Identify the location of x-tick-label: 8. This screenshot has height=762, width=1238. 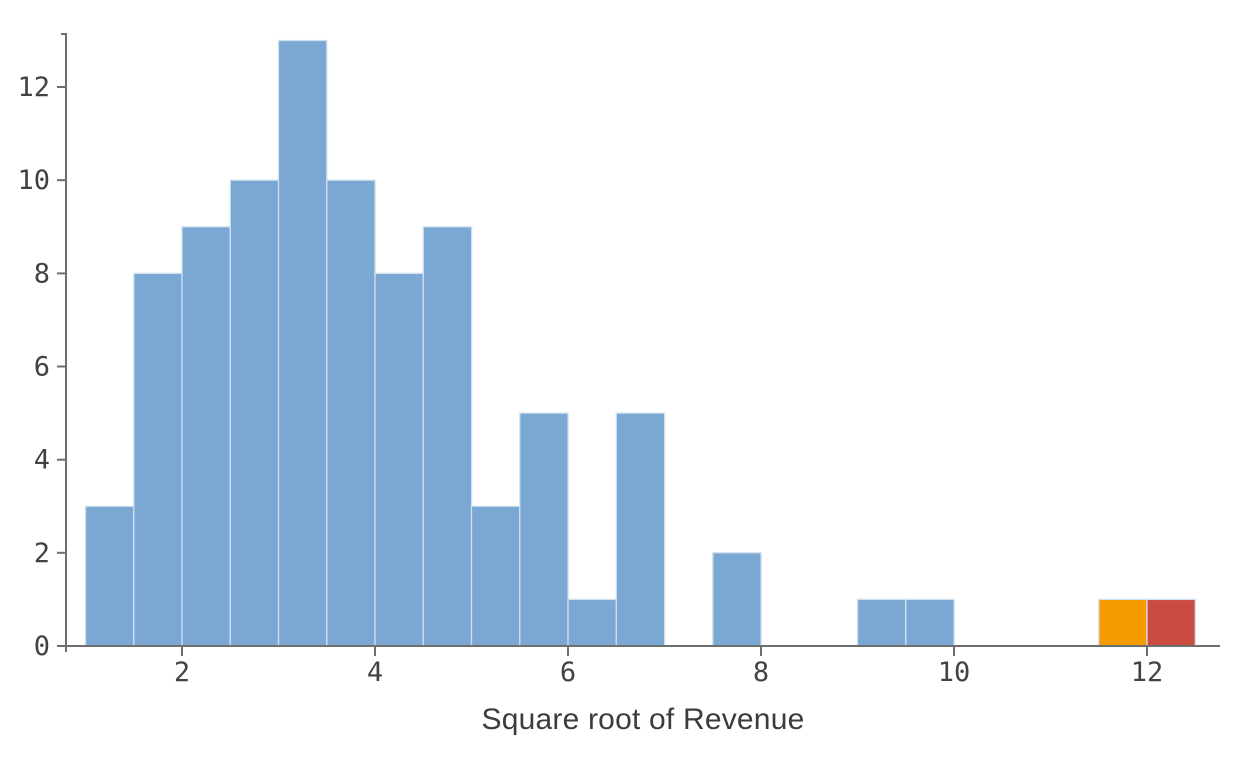
(761, 672).